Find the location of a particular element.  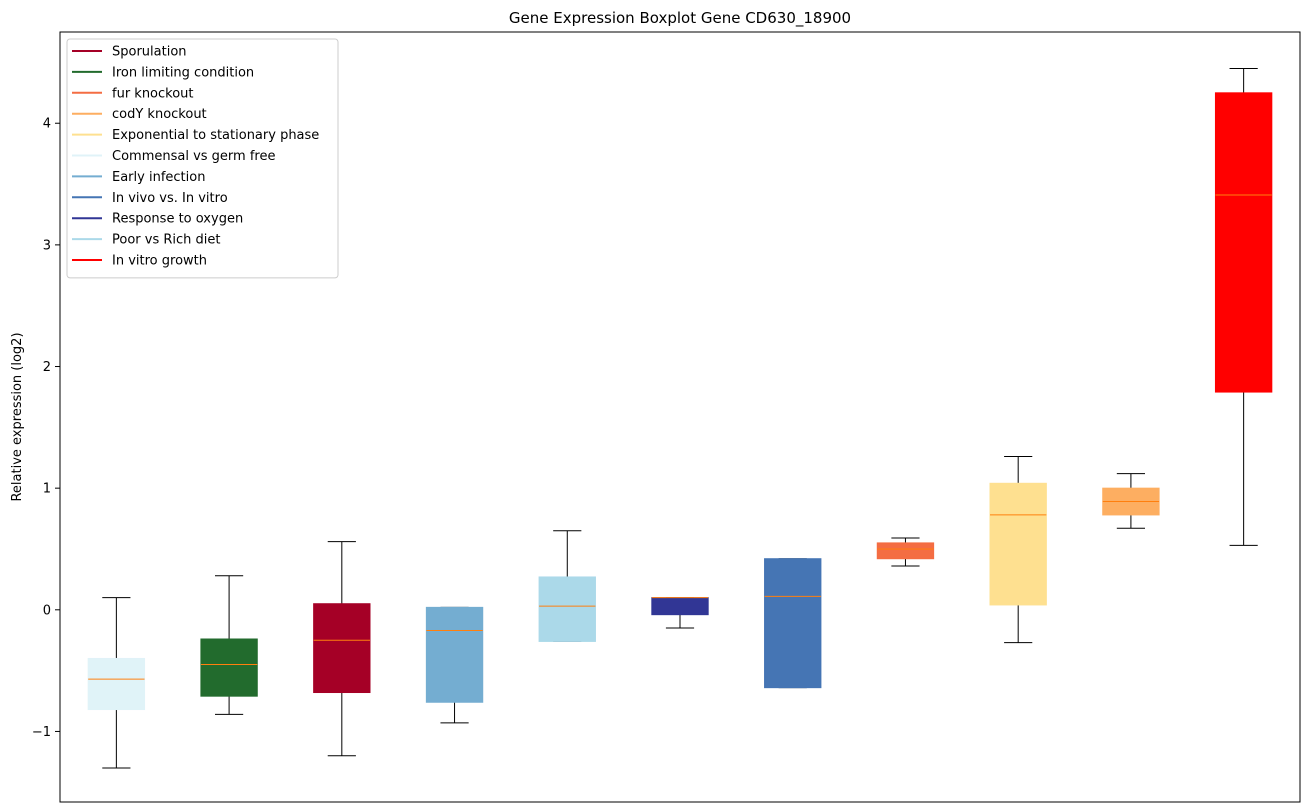

y-tick-label: 1 is located at coordinates (47, 489).